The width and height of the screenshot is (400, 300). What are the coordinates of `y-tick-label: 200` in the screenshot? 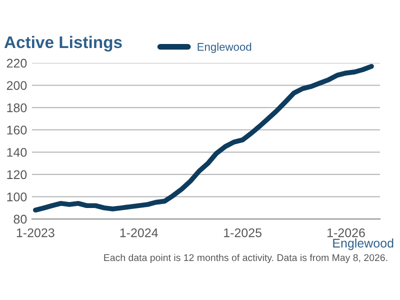 It's located at (16, 85).